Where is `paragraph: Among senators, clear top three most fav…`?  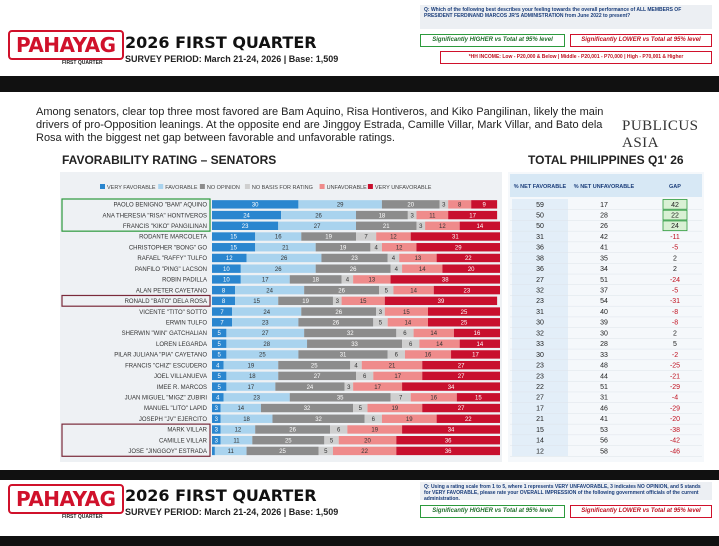
paragraph: Among senators, clear top three most fav… is located at coordinates (320, 125).